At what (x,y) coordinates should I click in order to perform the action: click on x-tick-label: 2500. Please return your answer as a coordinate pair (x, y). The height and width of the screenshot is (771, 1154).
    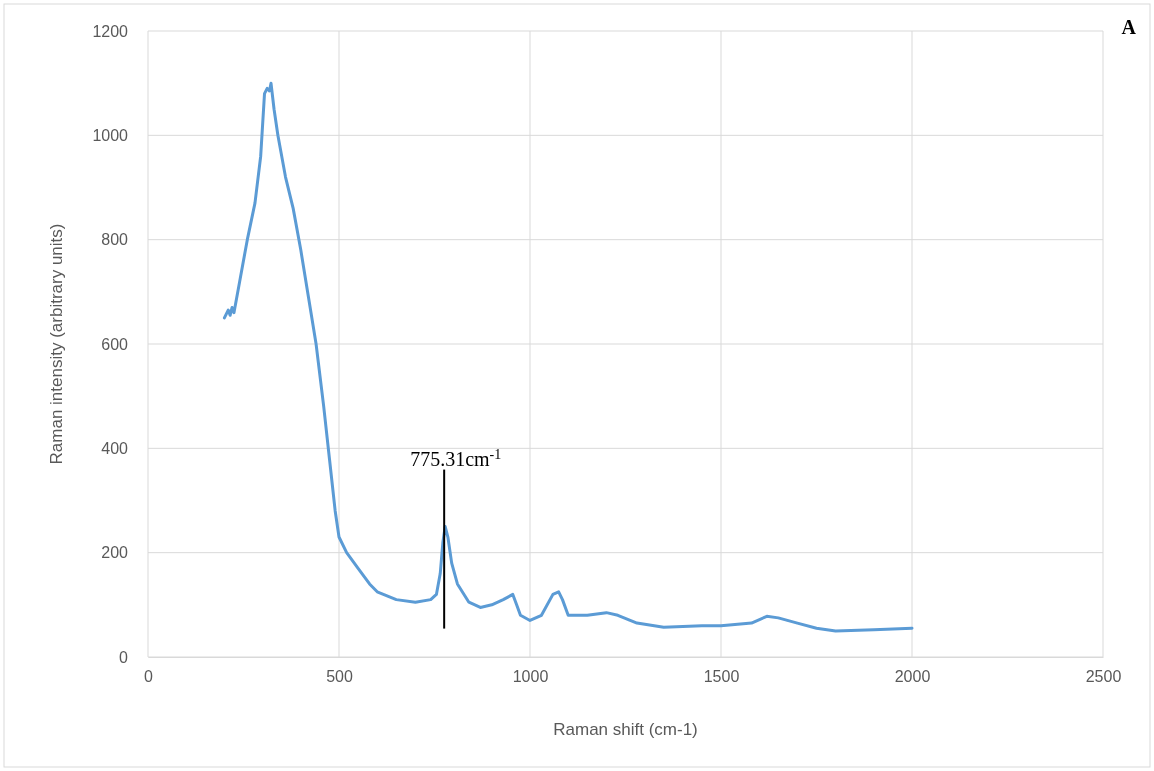
    Looking at the image, I should click on (1103, 677).